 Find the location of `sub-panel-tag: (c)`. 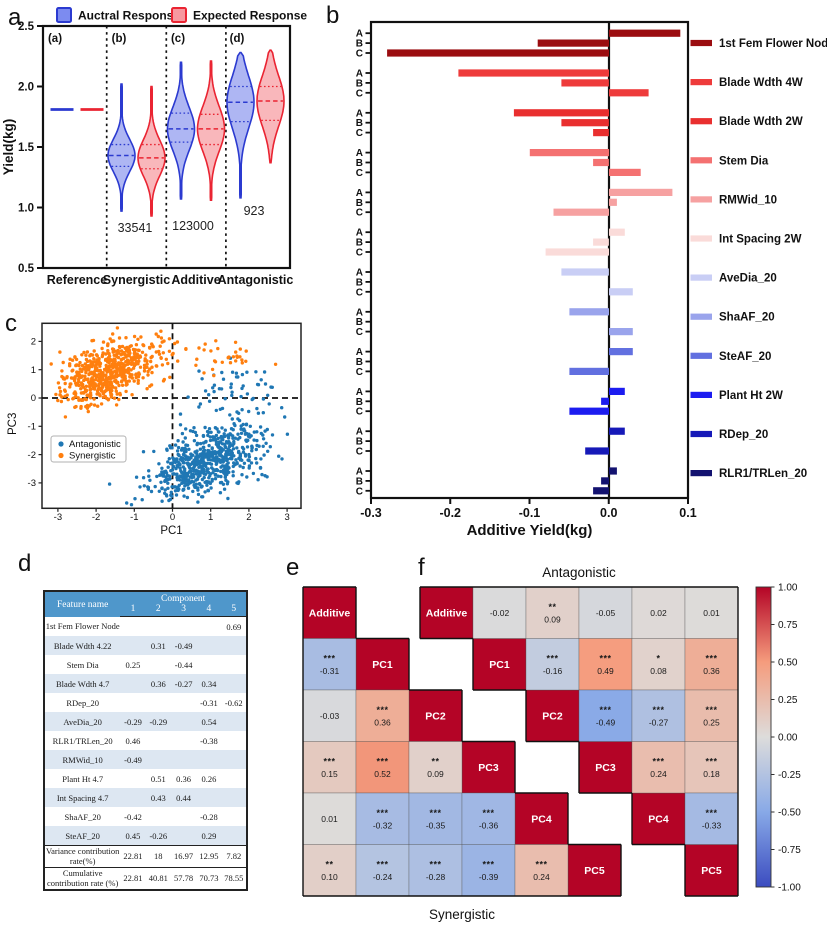

sub-panel-tag: (c) is located at coordinates (178, 39).